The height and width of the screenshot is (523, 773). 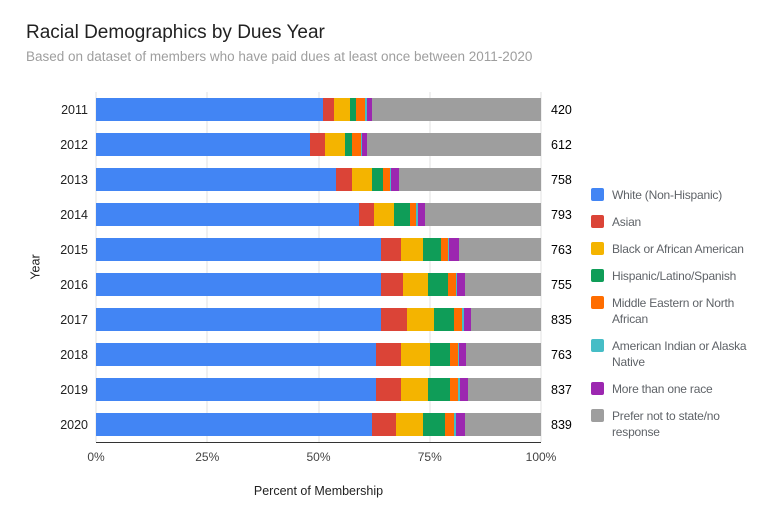 I want to click on year-label: 2012, so click(x=74, y=144).